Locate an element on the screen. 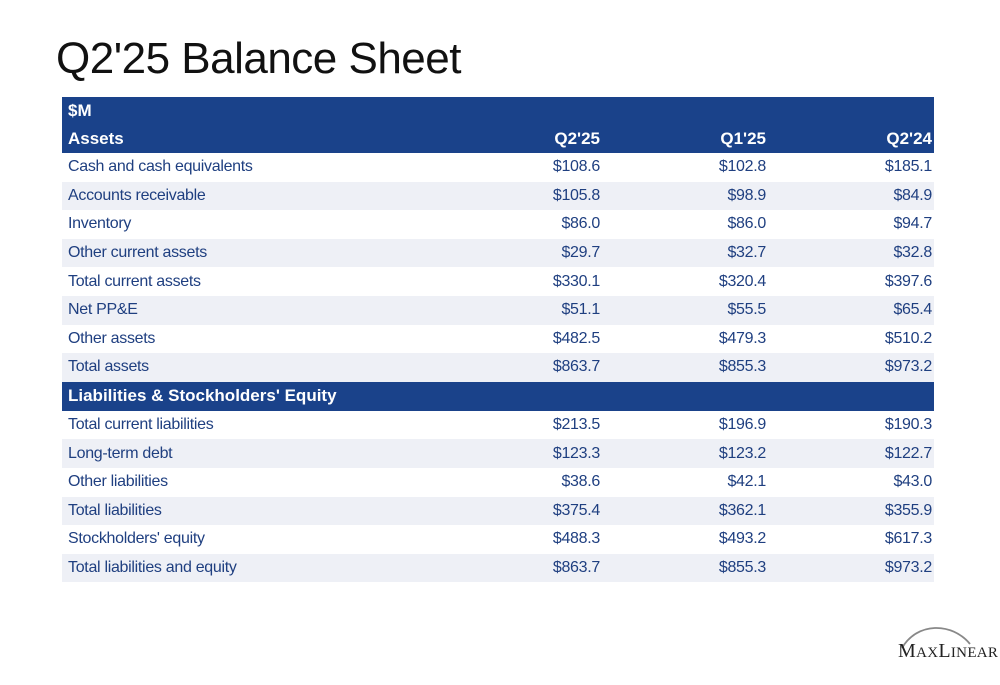 The width and height of the screenshot is (1000, 685). row-value: $55.5 is located at coordinates (746, 310).